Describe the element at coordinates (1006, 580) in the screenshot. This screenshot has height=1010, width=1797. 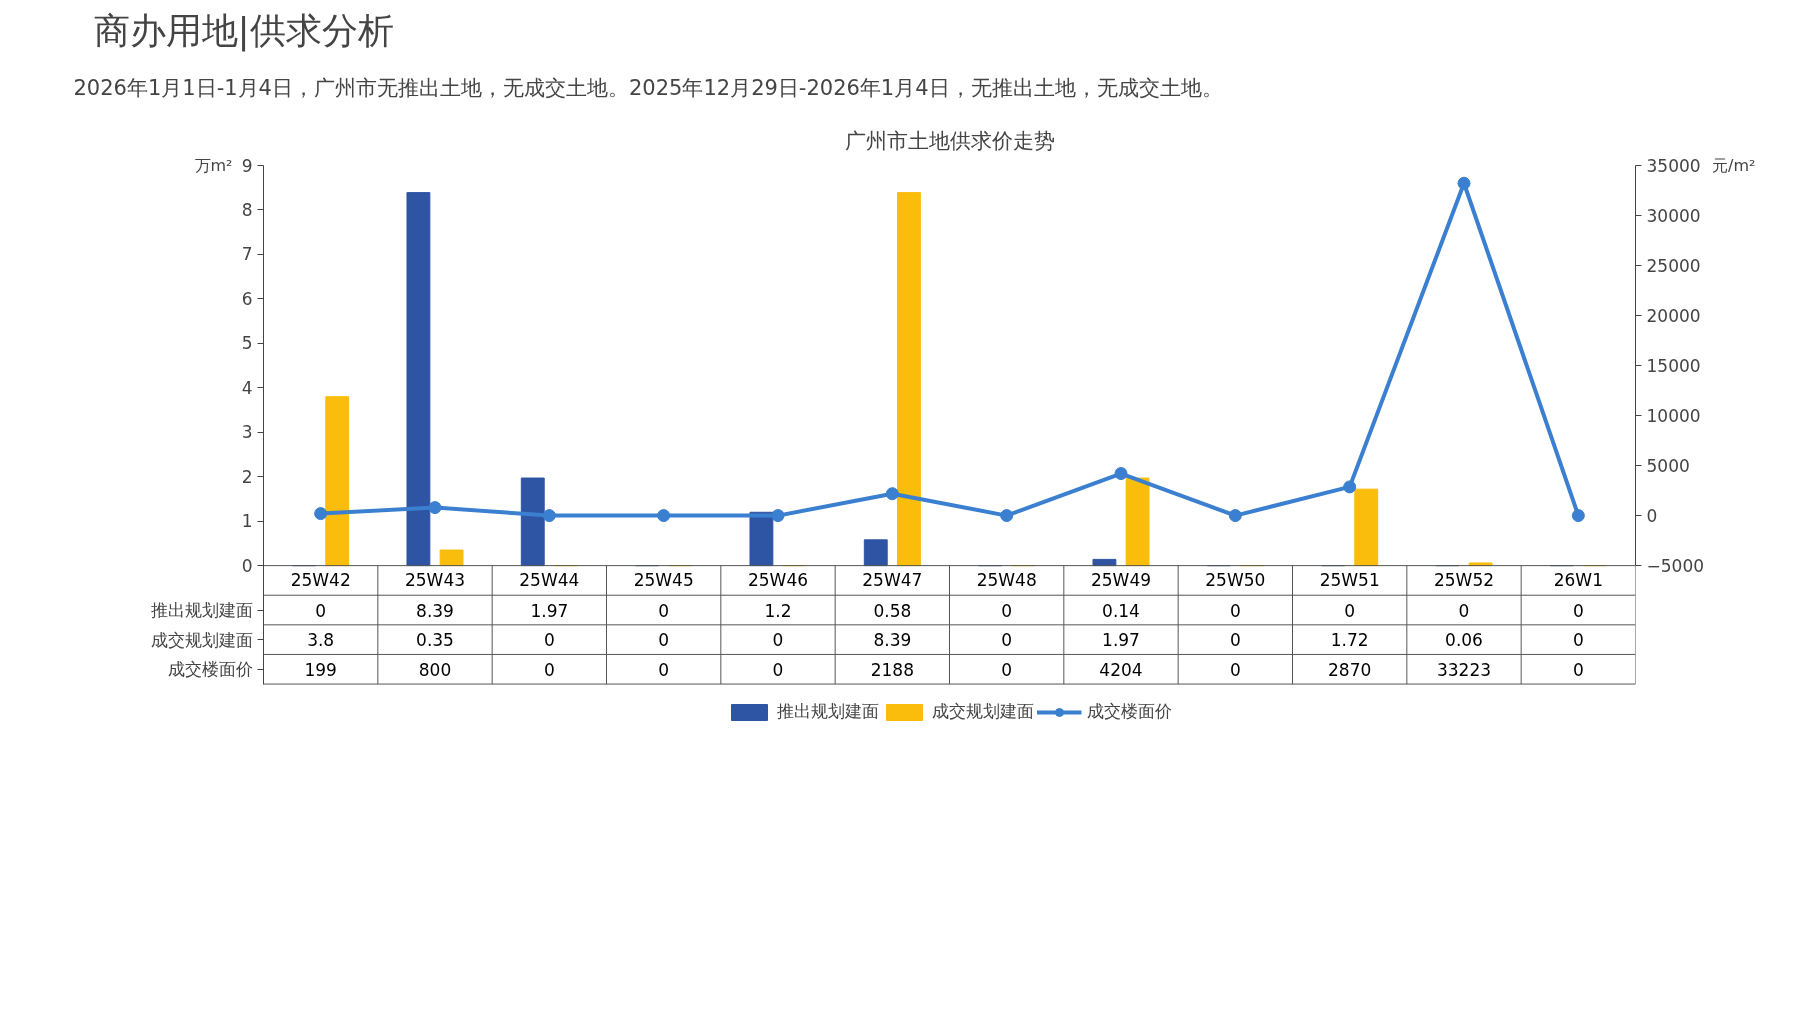
I see `x-tick-label: 25W48` at that location.